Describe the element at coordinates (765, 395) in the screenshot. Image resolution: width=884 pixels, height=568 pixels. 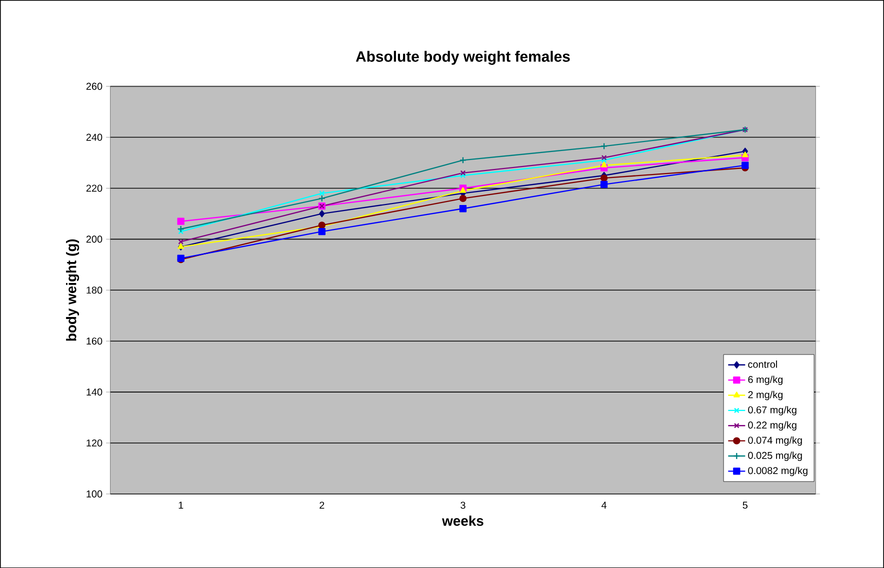
I see `legend-label: 2 mg/kg` at that location.